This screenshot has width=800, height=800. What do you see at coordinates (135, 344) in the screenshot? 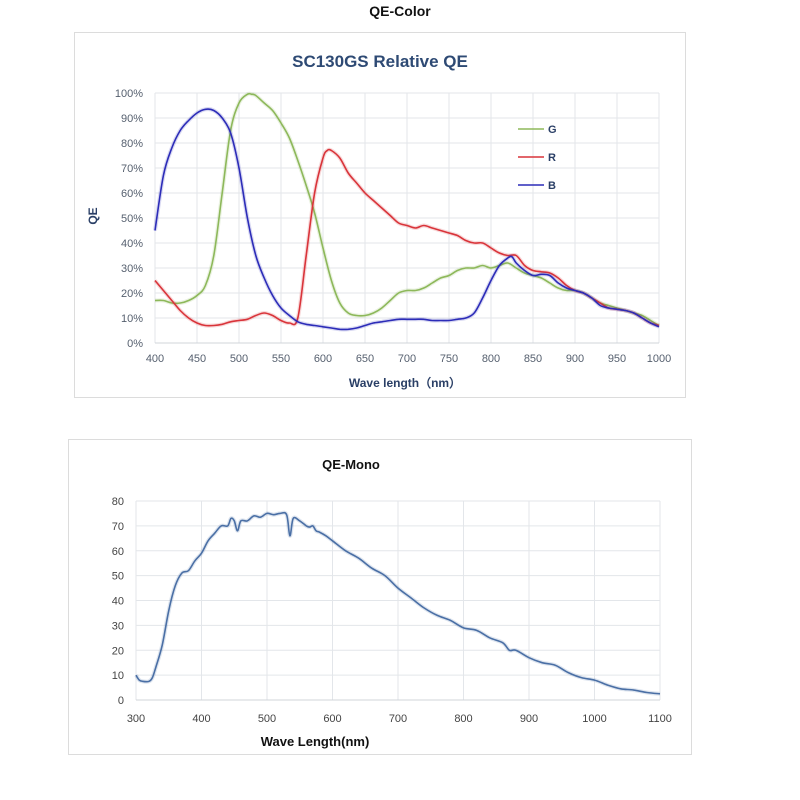
I see `y-tick-label: 0%` at bounding box center [135, 344].